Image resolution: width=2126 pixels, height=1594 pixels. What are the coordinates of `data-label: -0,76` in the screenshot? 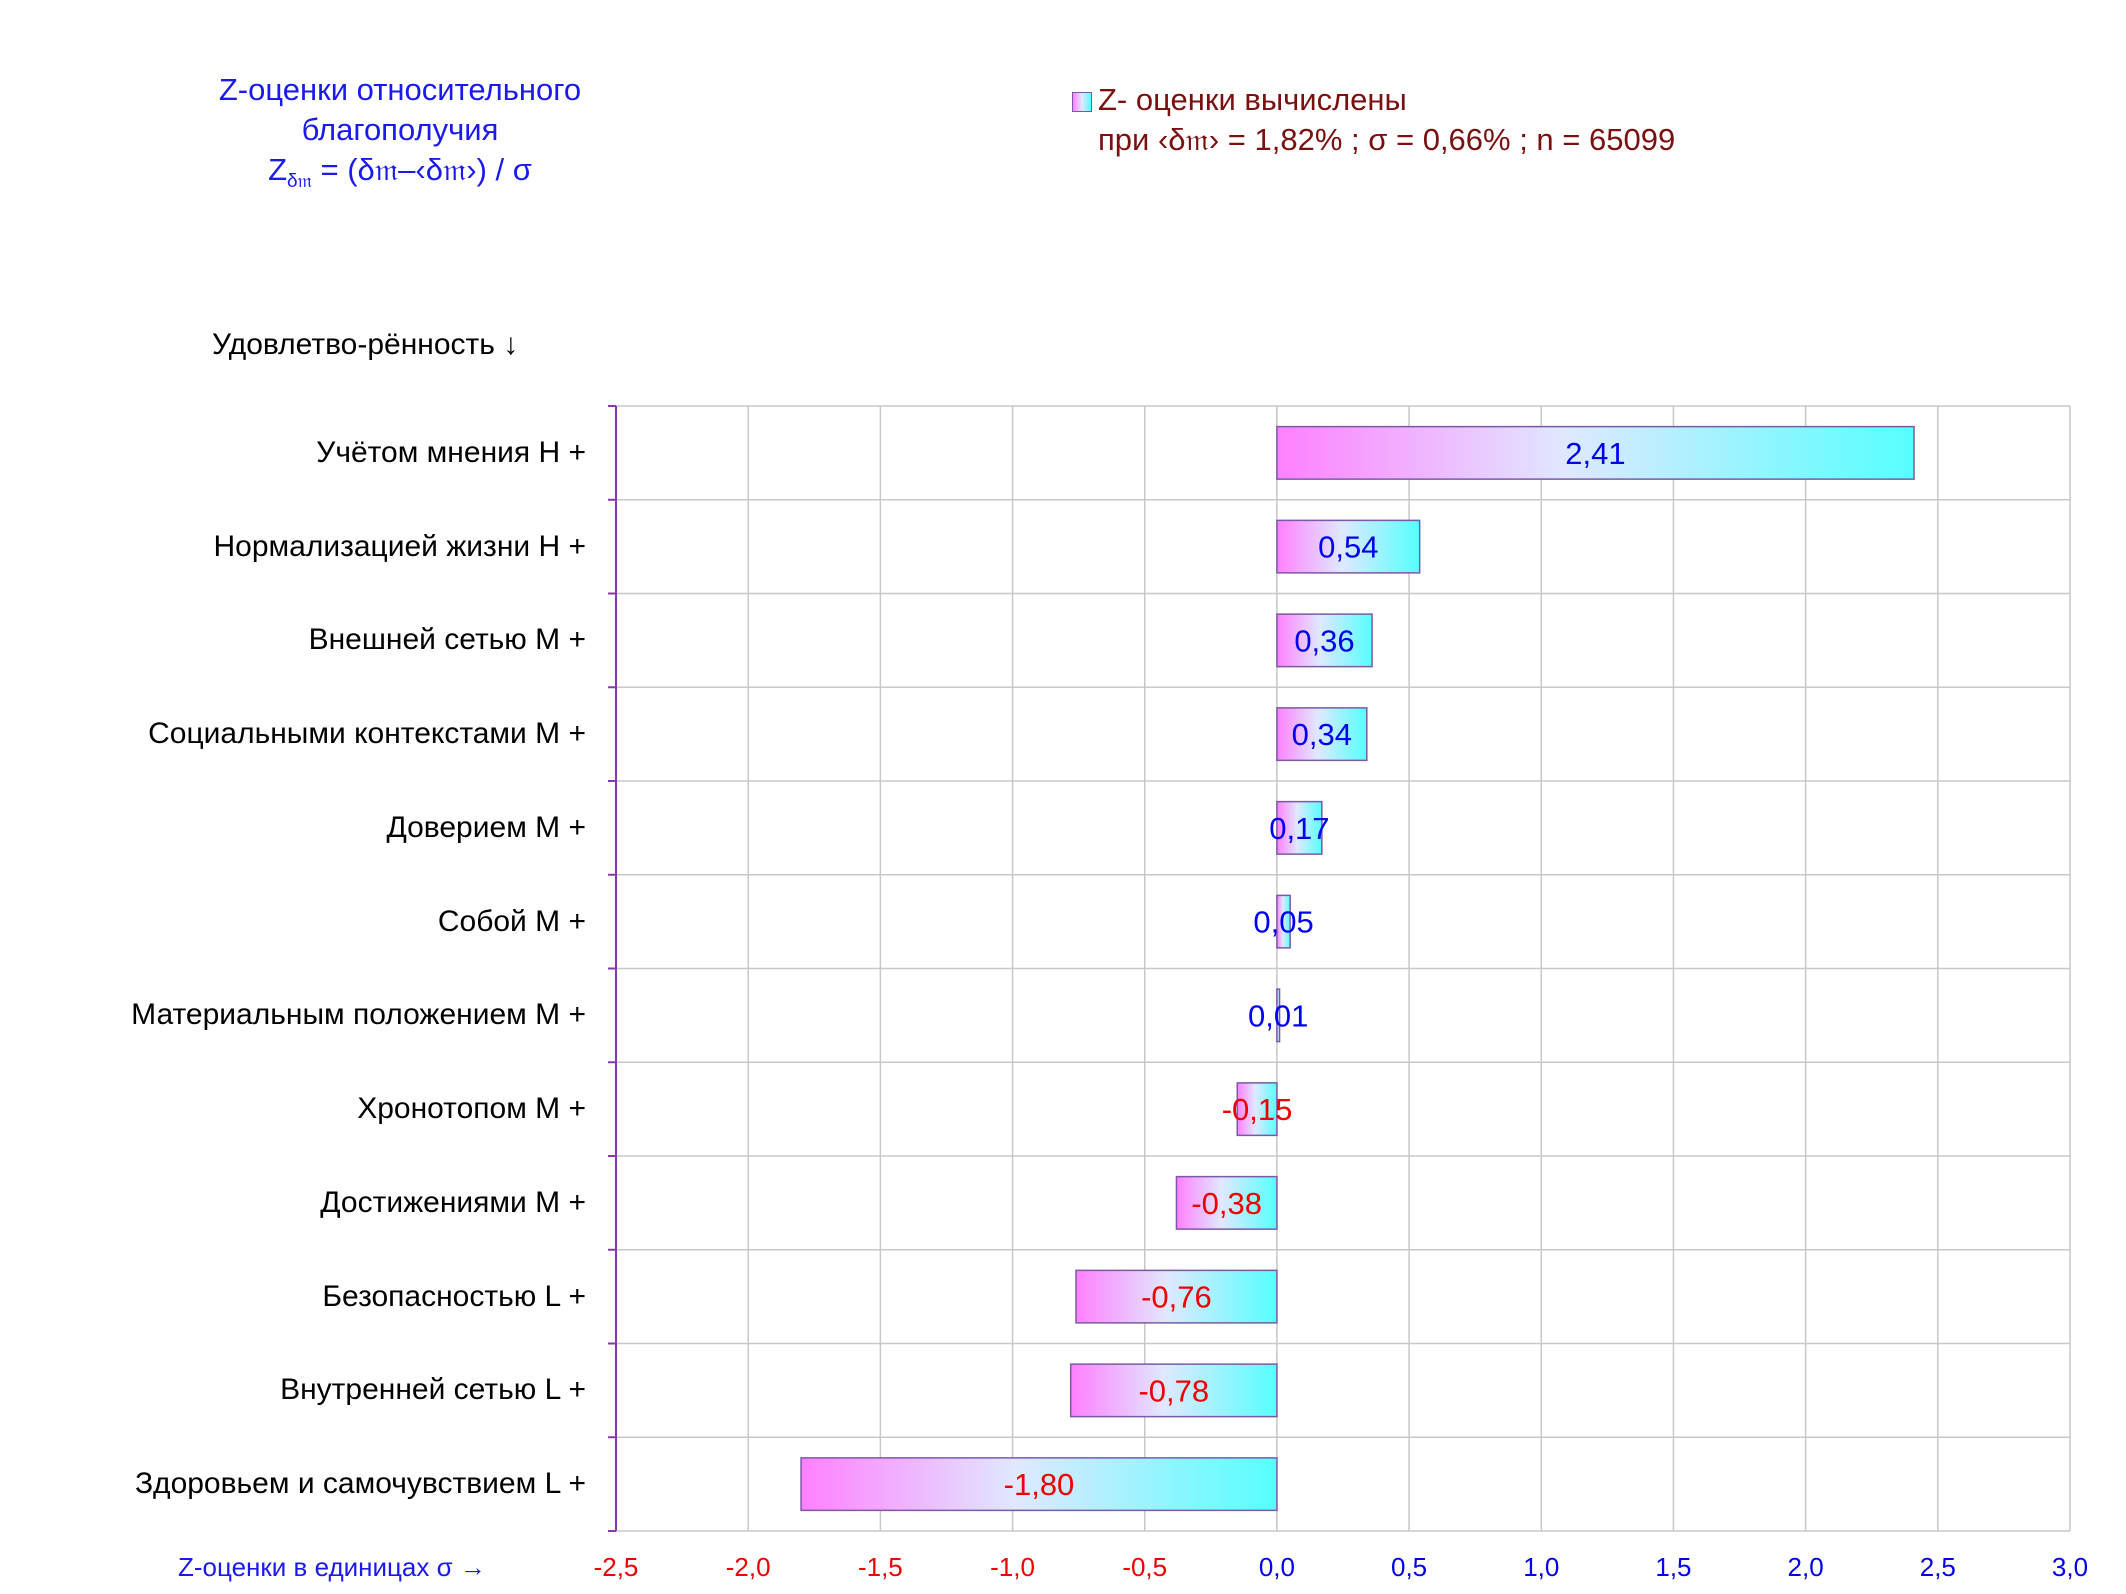 It's located at (1176, 1297).